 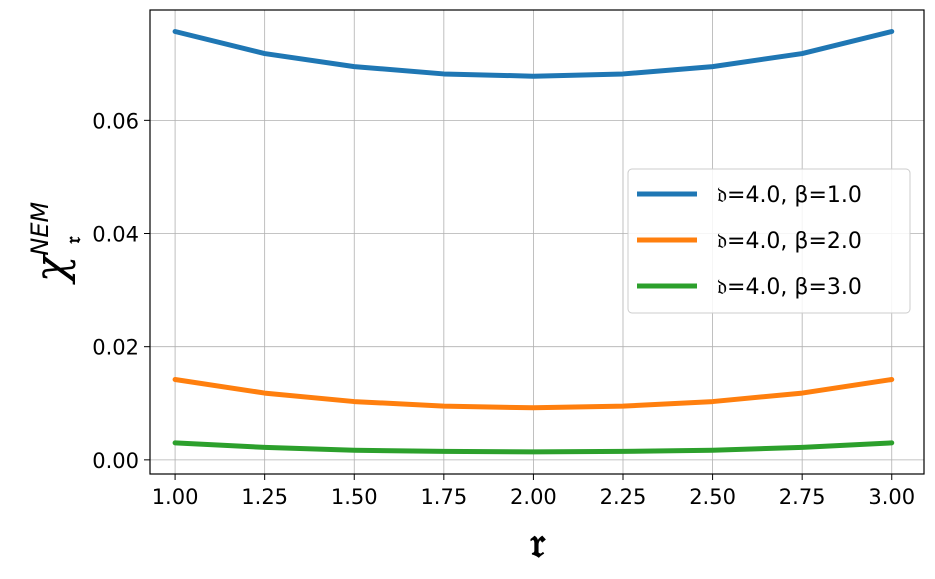 What do you see at coordinates (264, 497) in the screenshot?
I see `x-tick-label: 1.25` at bounding box center [264, 497].